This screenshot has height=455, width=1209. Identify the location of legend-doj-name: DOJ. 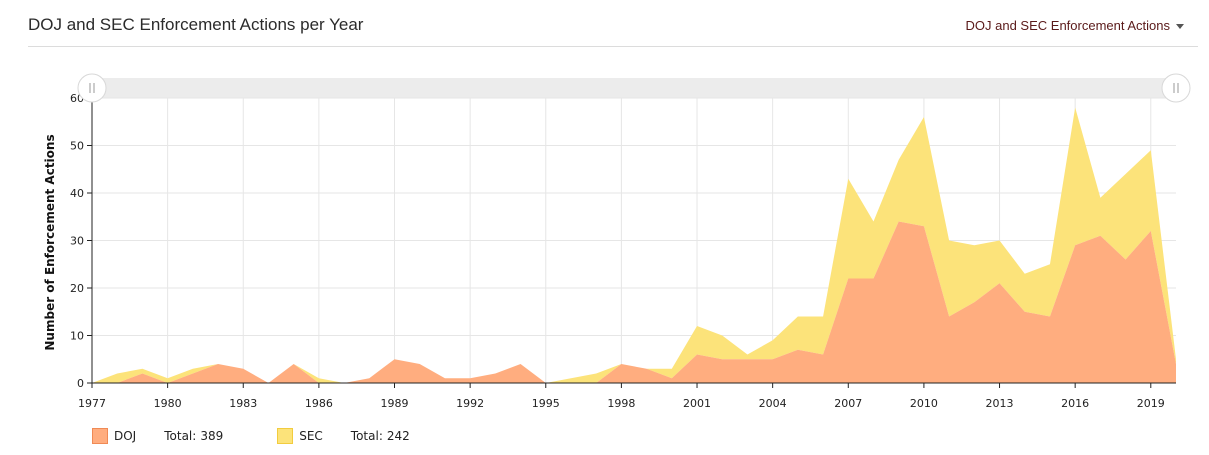
(125, 436).